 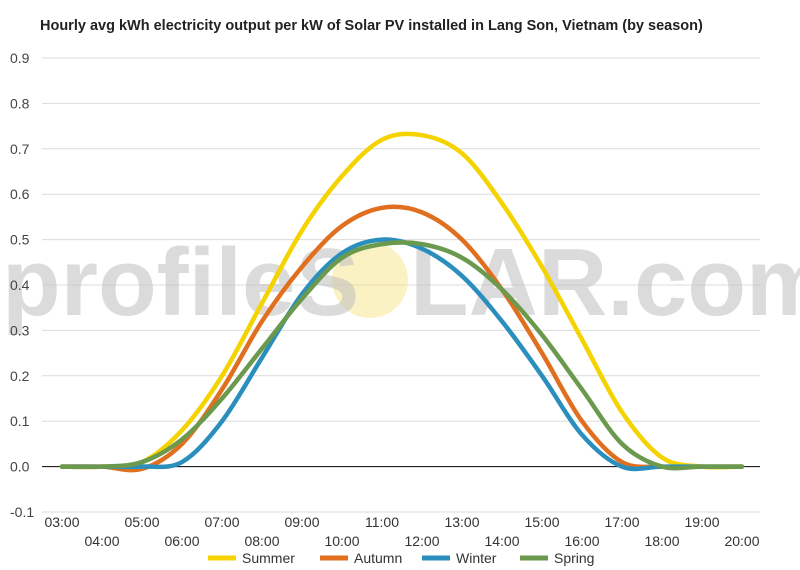 I want to click on x-tick-label: 07:00, so click(x=221, y=522).